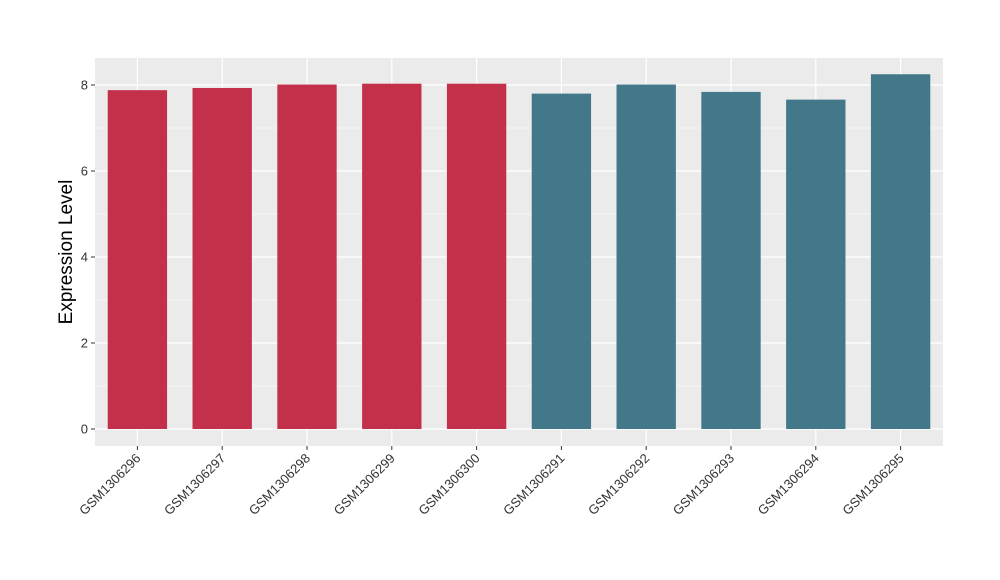 This screenshot has width=1000, height=580. I want to click on y-axis-title: Expression Level, so click(66, 252).